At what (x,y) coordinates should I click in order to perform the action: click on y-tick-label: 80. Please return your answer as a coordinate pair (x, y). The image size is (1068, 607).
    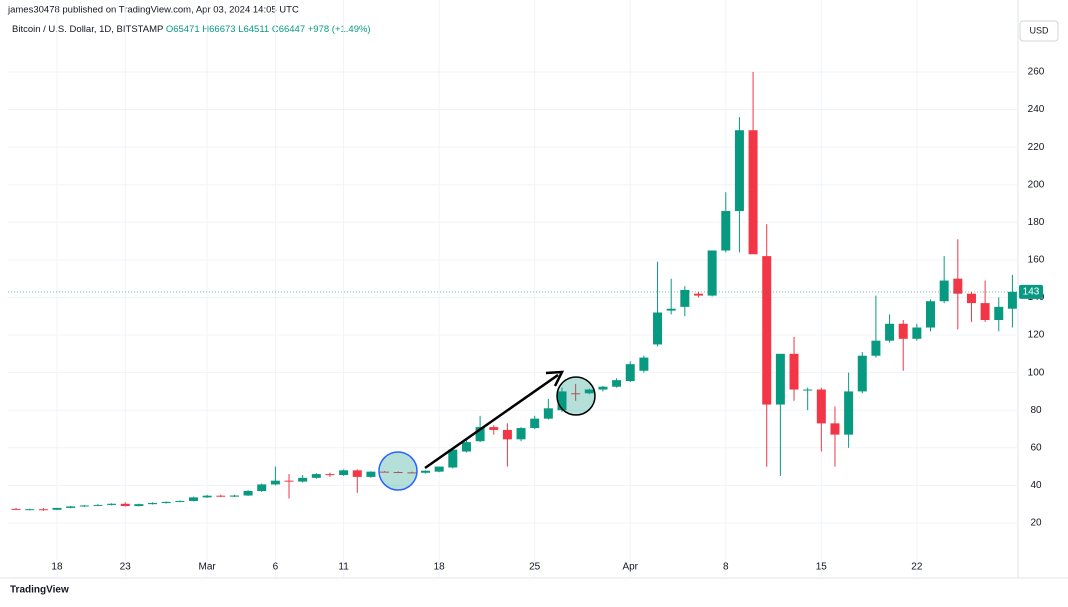
    Looking at the image, I should click on (1036, 410).